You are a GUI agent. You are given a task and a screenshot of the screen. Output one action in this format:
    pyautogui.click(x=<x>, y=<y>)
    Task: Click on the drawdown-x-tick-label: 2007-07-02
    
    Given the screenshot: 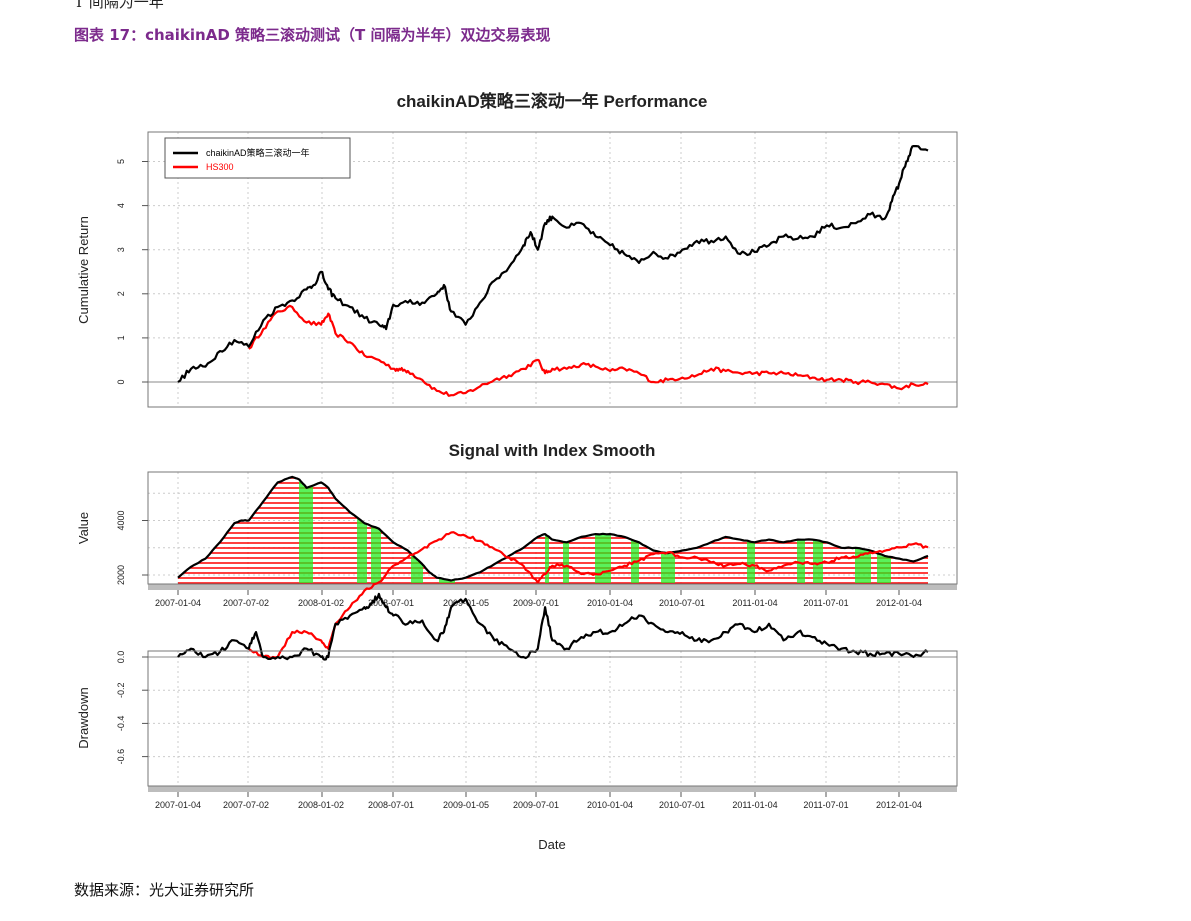 What is the action you would take?
    pyautogui.click(x=246, y=805)
    